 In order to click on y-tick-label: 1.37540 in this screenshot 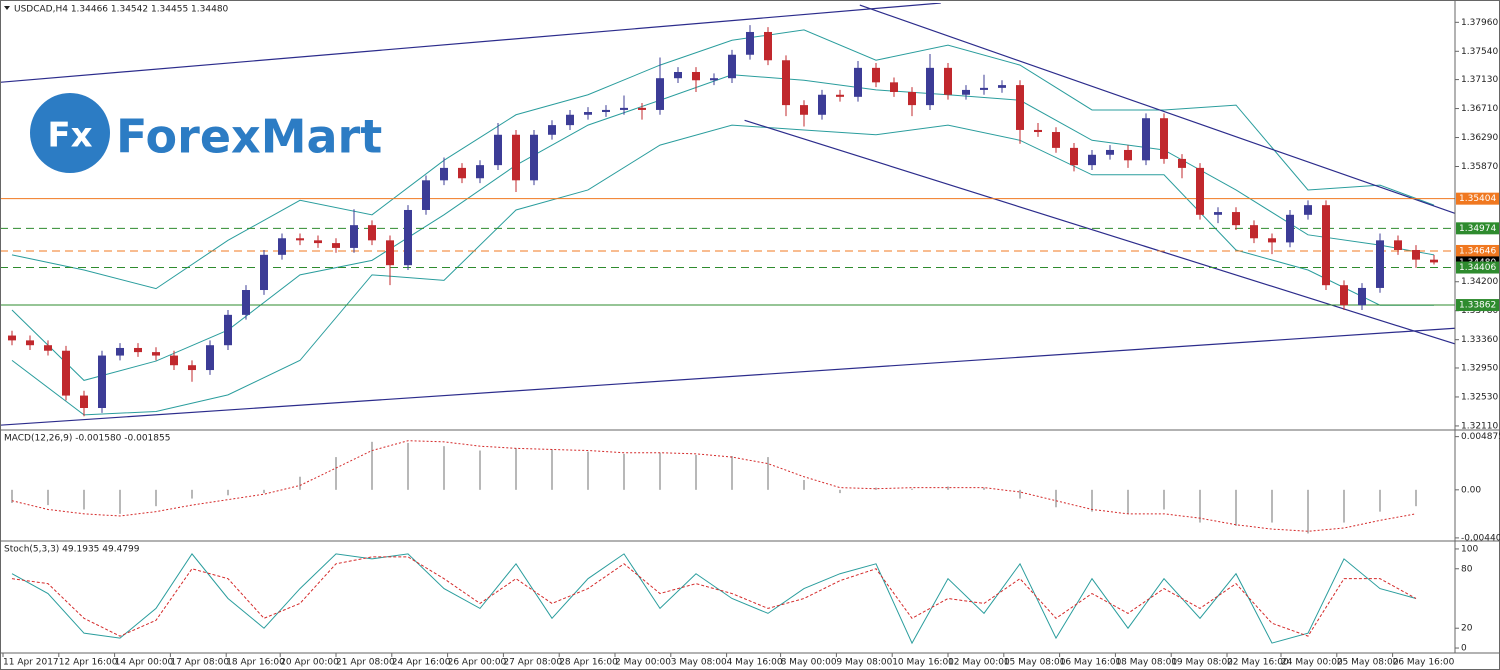, I will do `click(1479, 52)`.